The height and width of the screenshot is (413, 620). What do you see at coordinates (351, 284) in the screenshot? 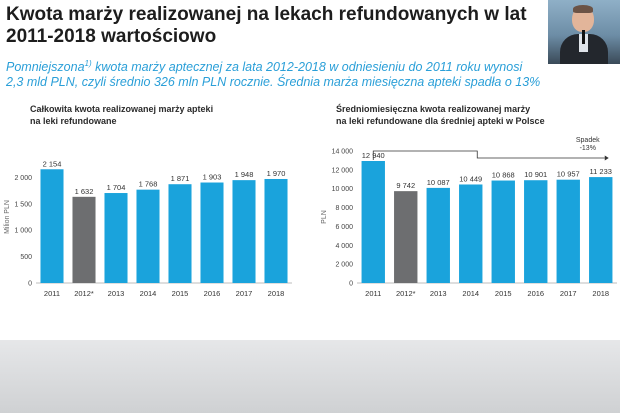
I see `chart2-y-tick-label: 0` at bounding box center [351, 284].